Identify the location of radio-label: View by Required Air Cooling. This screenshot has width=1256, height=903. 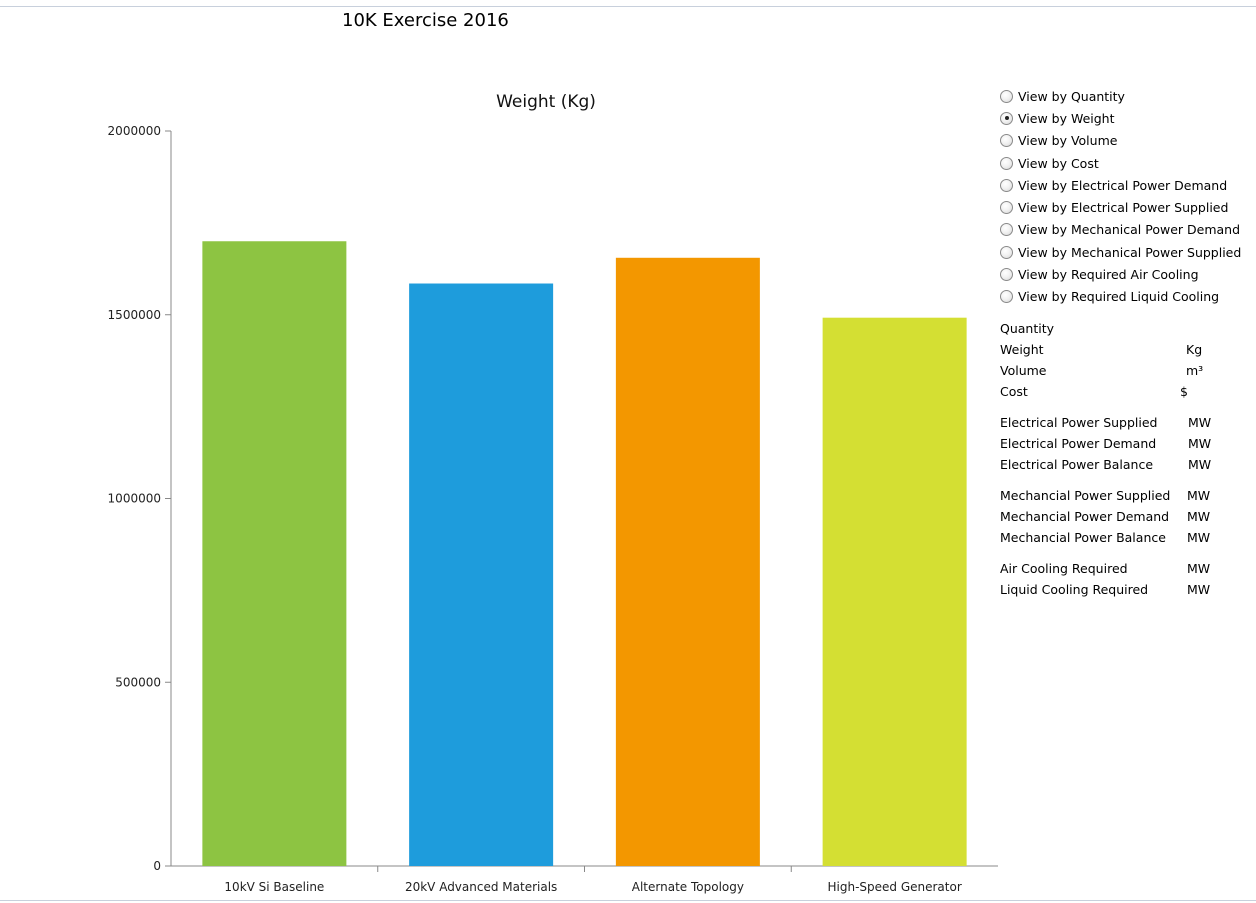
(1108, 275).